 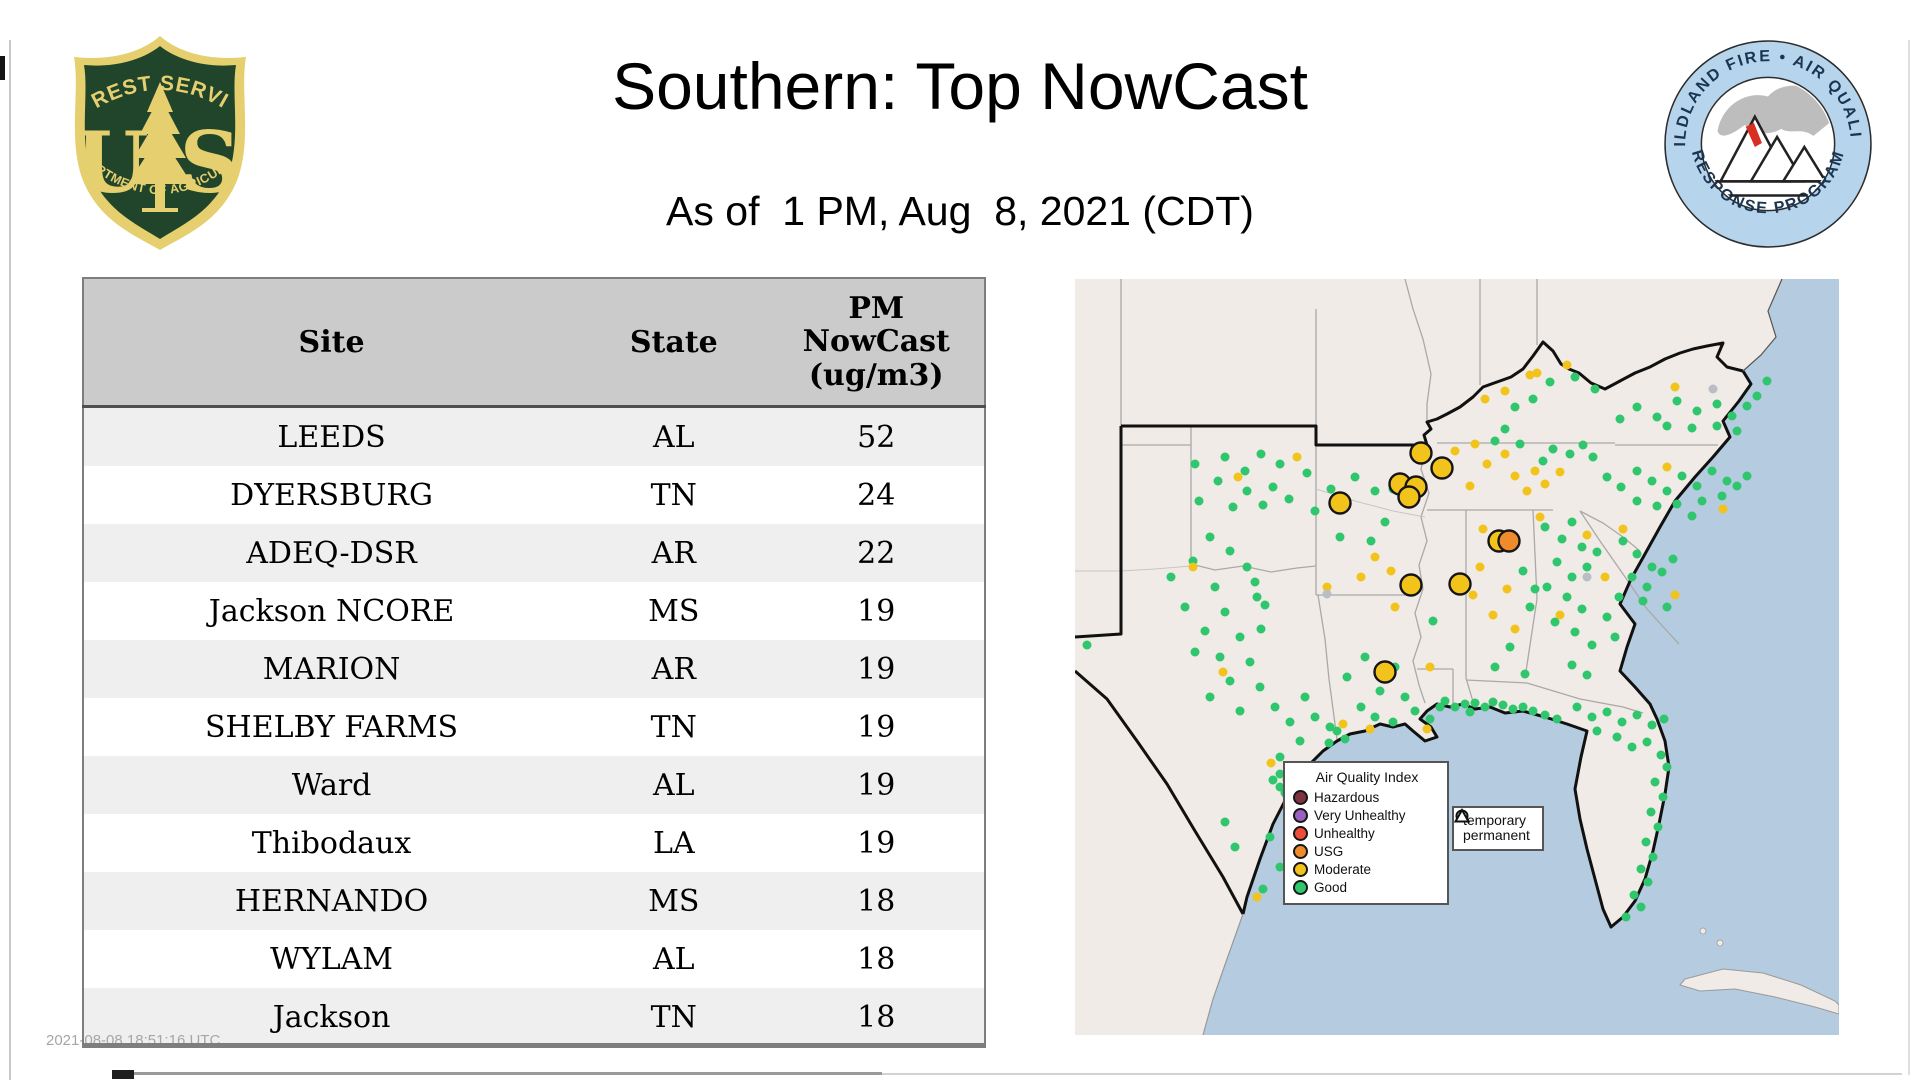 I want to click on usfs-letter-s: S, so click(x=210, y=162).